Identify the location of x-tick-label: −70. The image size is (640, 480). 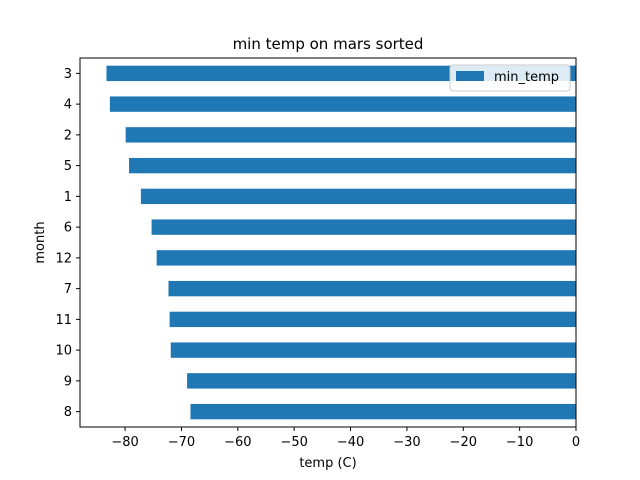
(181, 442).